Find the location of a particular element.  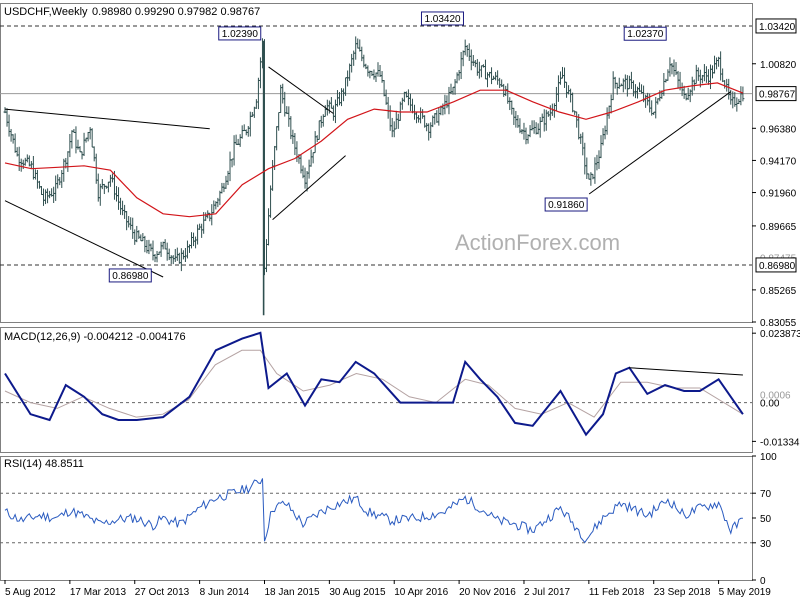

price-title: USDCHF,Weekly is located at coordinates (46, 12).